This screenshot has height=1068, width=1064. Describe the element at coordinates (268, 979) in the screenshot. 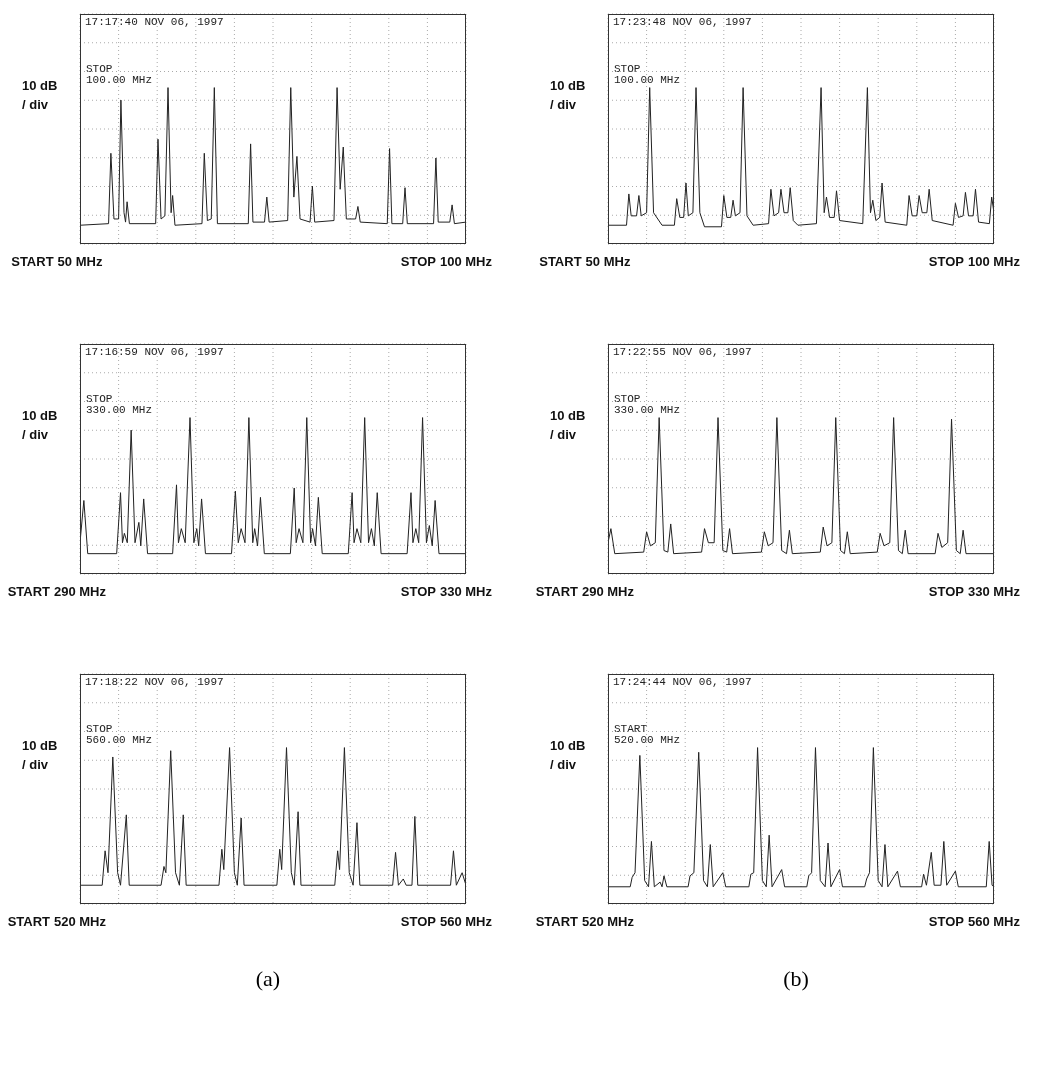

I see `text: (a)` at that location.